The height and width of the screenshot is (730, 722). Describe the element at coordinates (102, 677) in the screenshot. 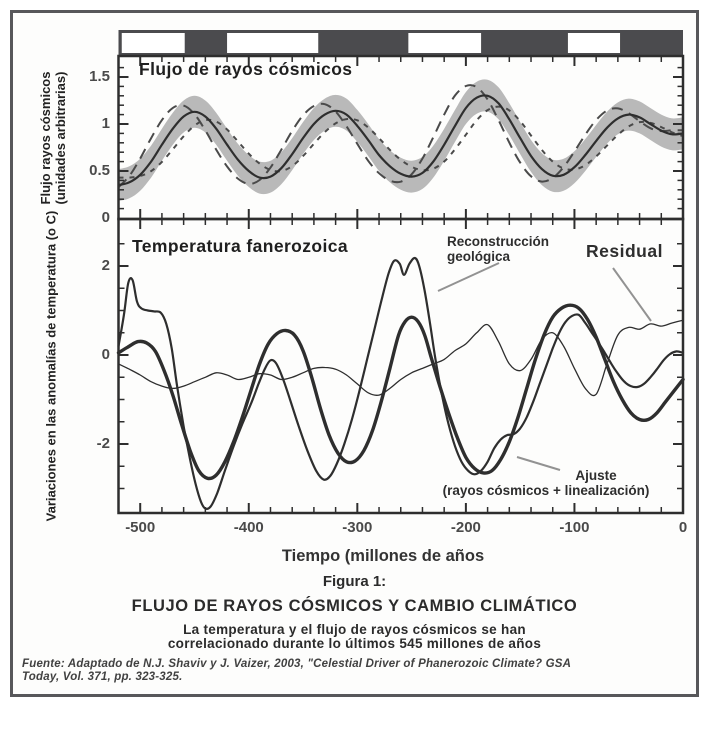

I see `source-citation-line2: Today, Vol. 371, pp. 323-325.` at that location.